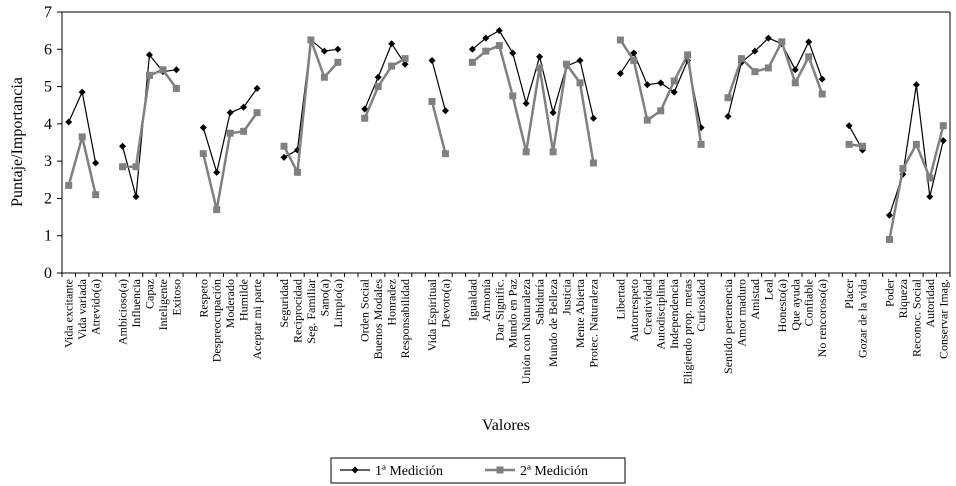 The width and height of the screenshot is (956, 486). I want to click on x-tick-label: Orden Social, so click(365, 310).